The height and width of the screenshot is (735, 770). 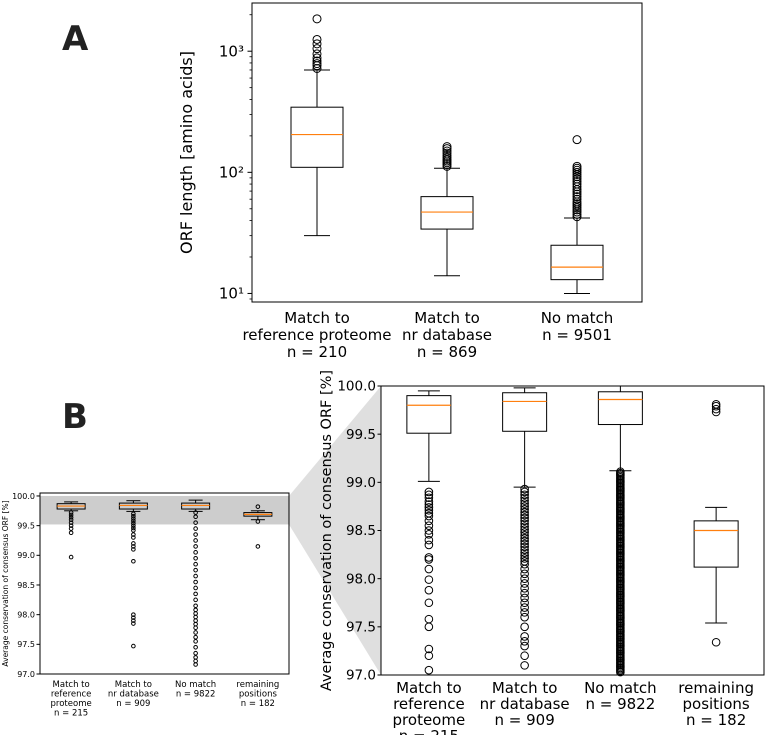 I want to click on category-label: n = 182, so click(x=716, y=720).